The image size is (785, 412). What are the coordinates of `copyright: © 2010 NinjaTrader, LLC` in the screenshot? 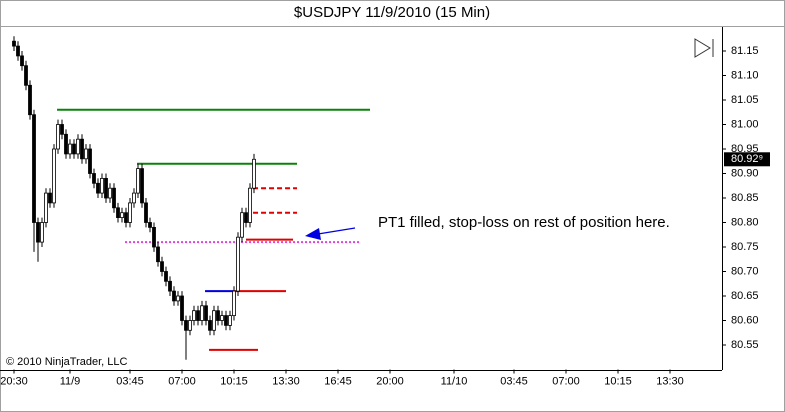 It's located at (66, 362).